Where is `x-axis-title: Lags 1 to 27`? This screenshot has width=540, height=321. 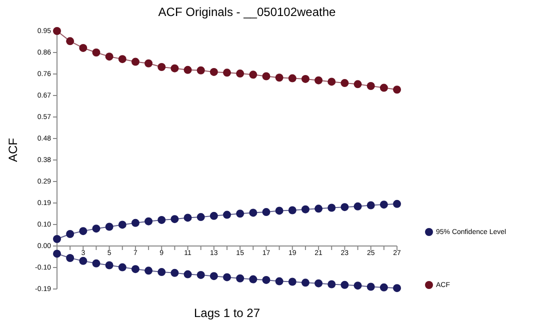
x-axis-title: Lags 1 to 27 is located at coordinates (227, 313).